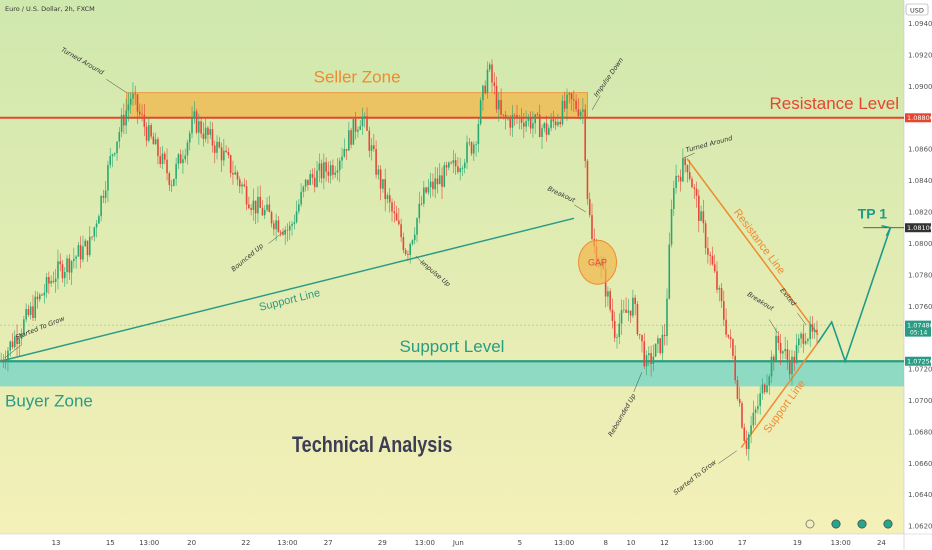 The image size is (932, 550). Describe the element at coordinates (605, 543) in the screenshot. I see `x-tick-label: 8` at that location.